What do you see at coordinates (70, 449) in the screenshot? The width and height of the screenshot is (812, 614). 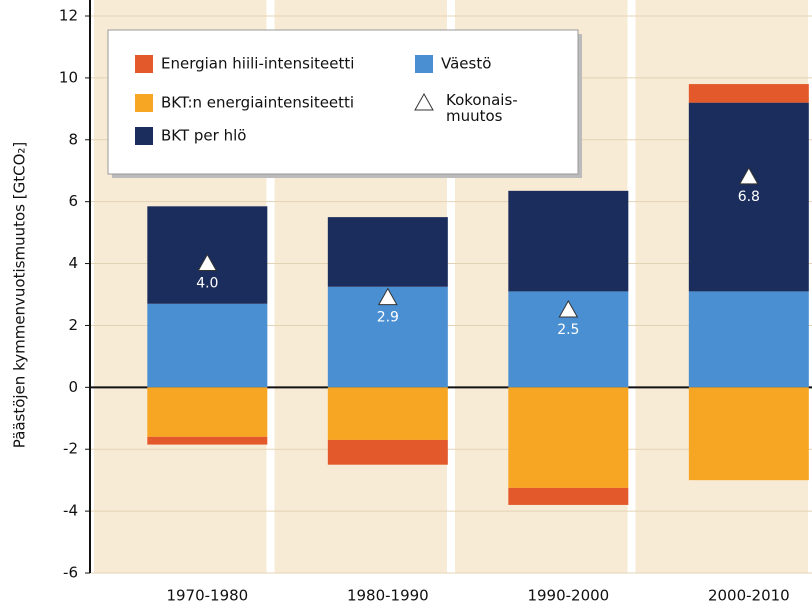 I see `y-tick-label: -2` at bounding box center [70, 449].